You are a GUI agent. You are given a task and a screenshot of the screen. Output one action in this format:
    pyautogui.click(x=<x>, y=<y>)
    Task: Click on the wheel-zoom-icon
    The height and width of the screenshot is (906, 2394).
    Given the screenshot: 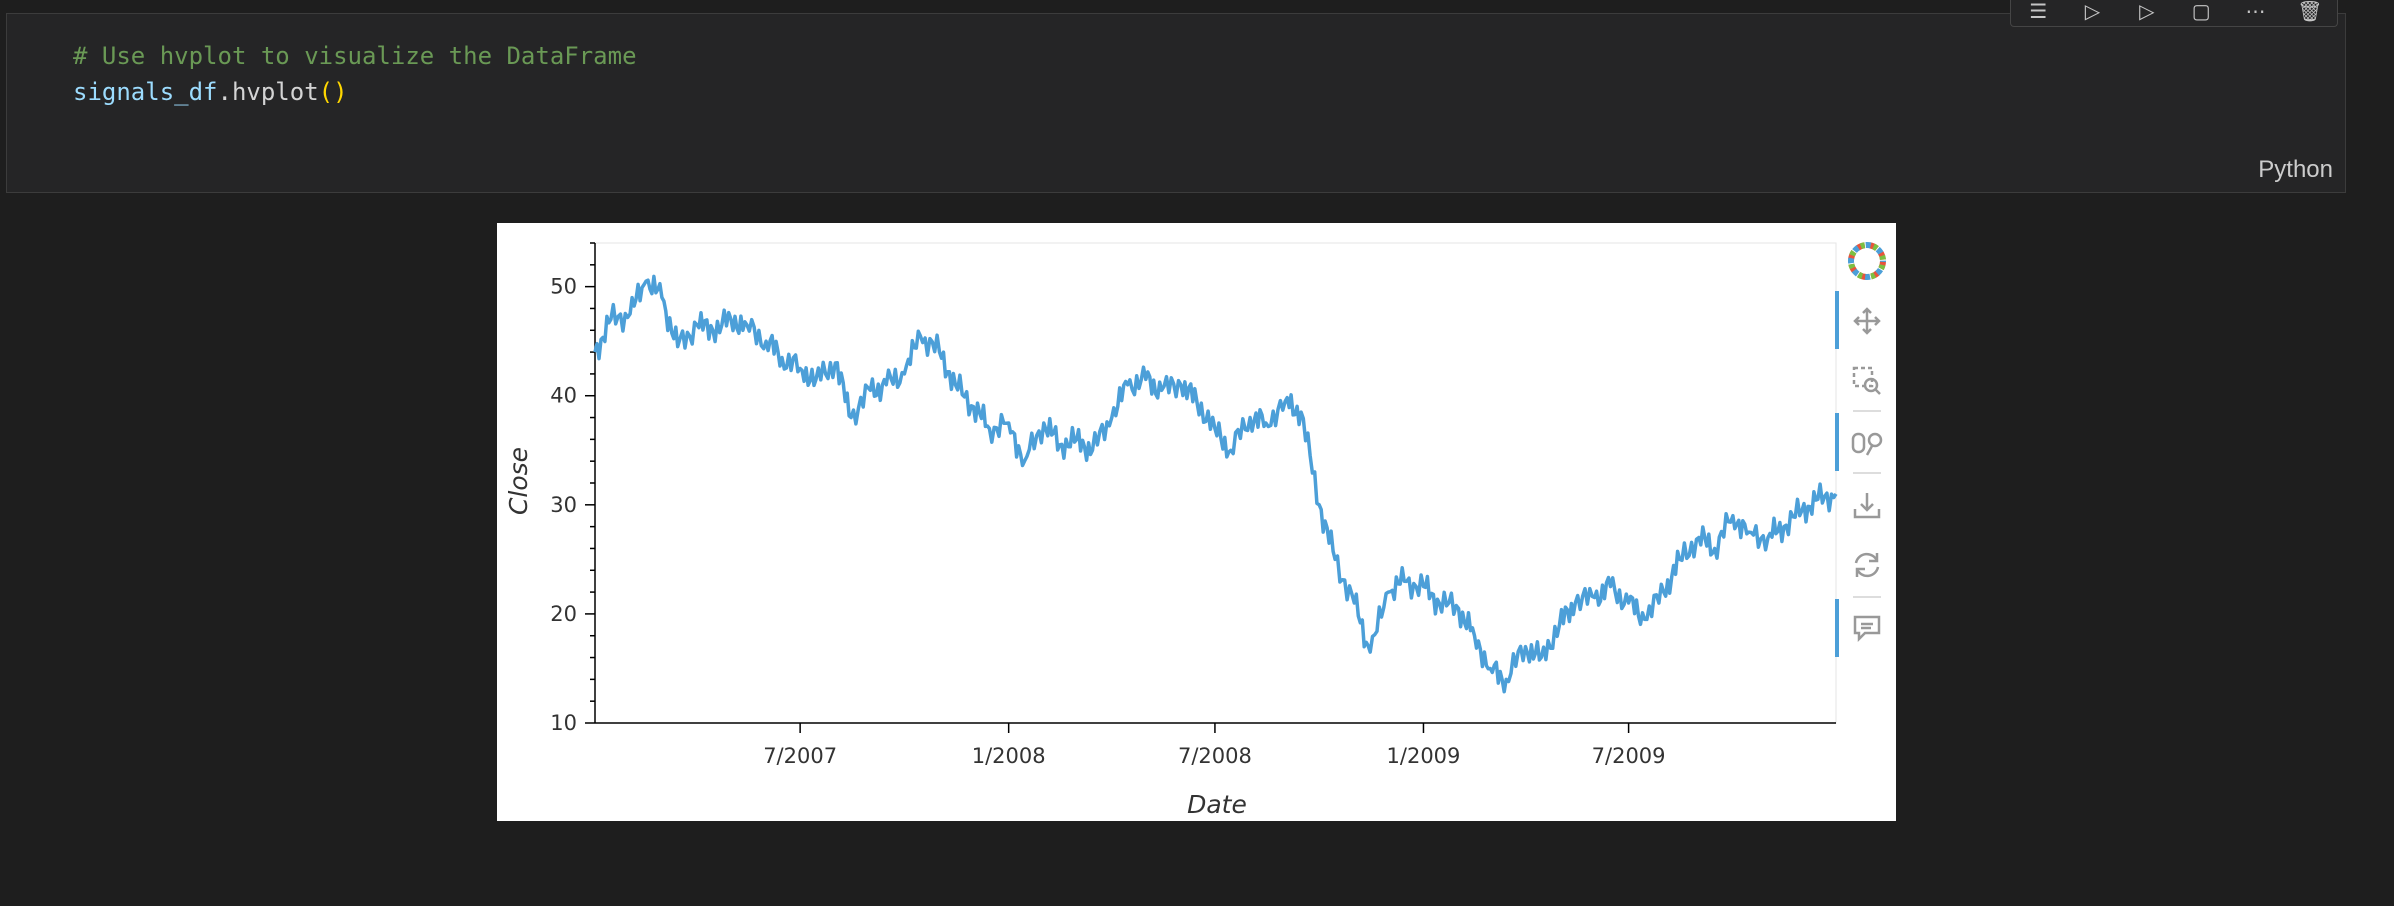 What is the action you would take?
    pyautogui.click(x=1867, y=444)
    